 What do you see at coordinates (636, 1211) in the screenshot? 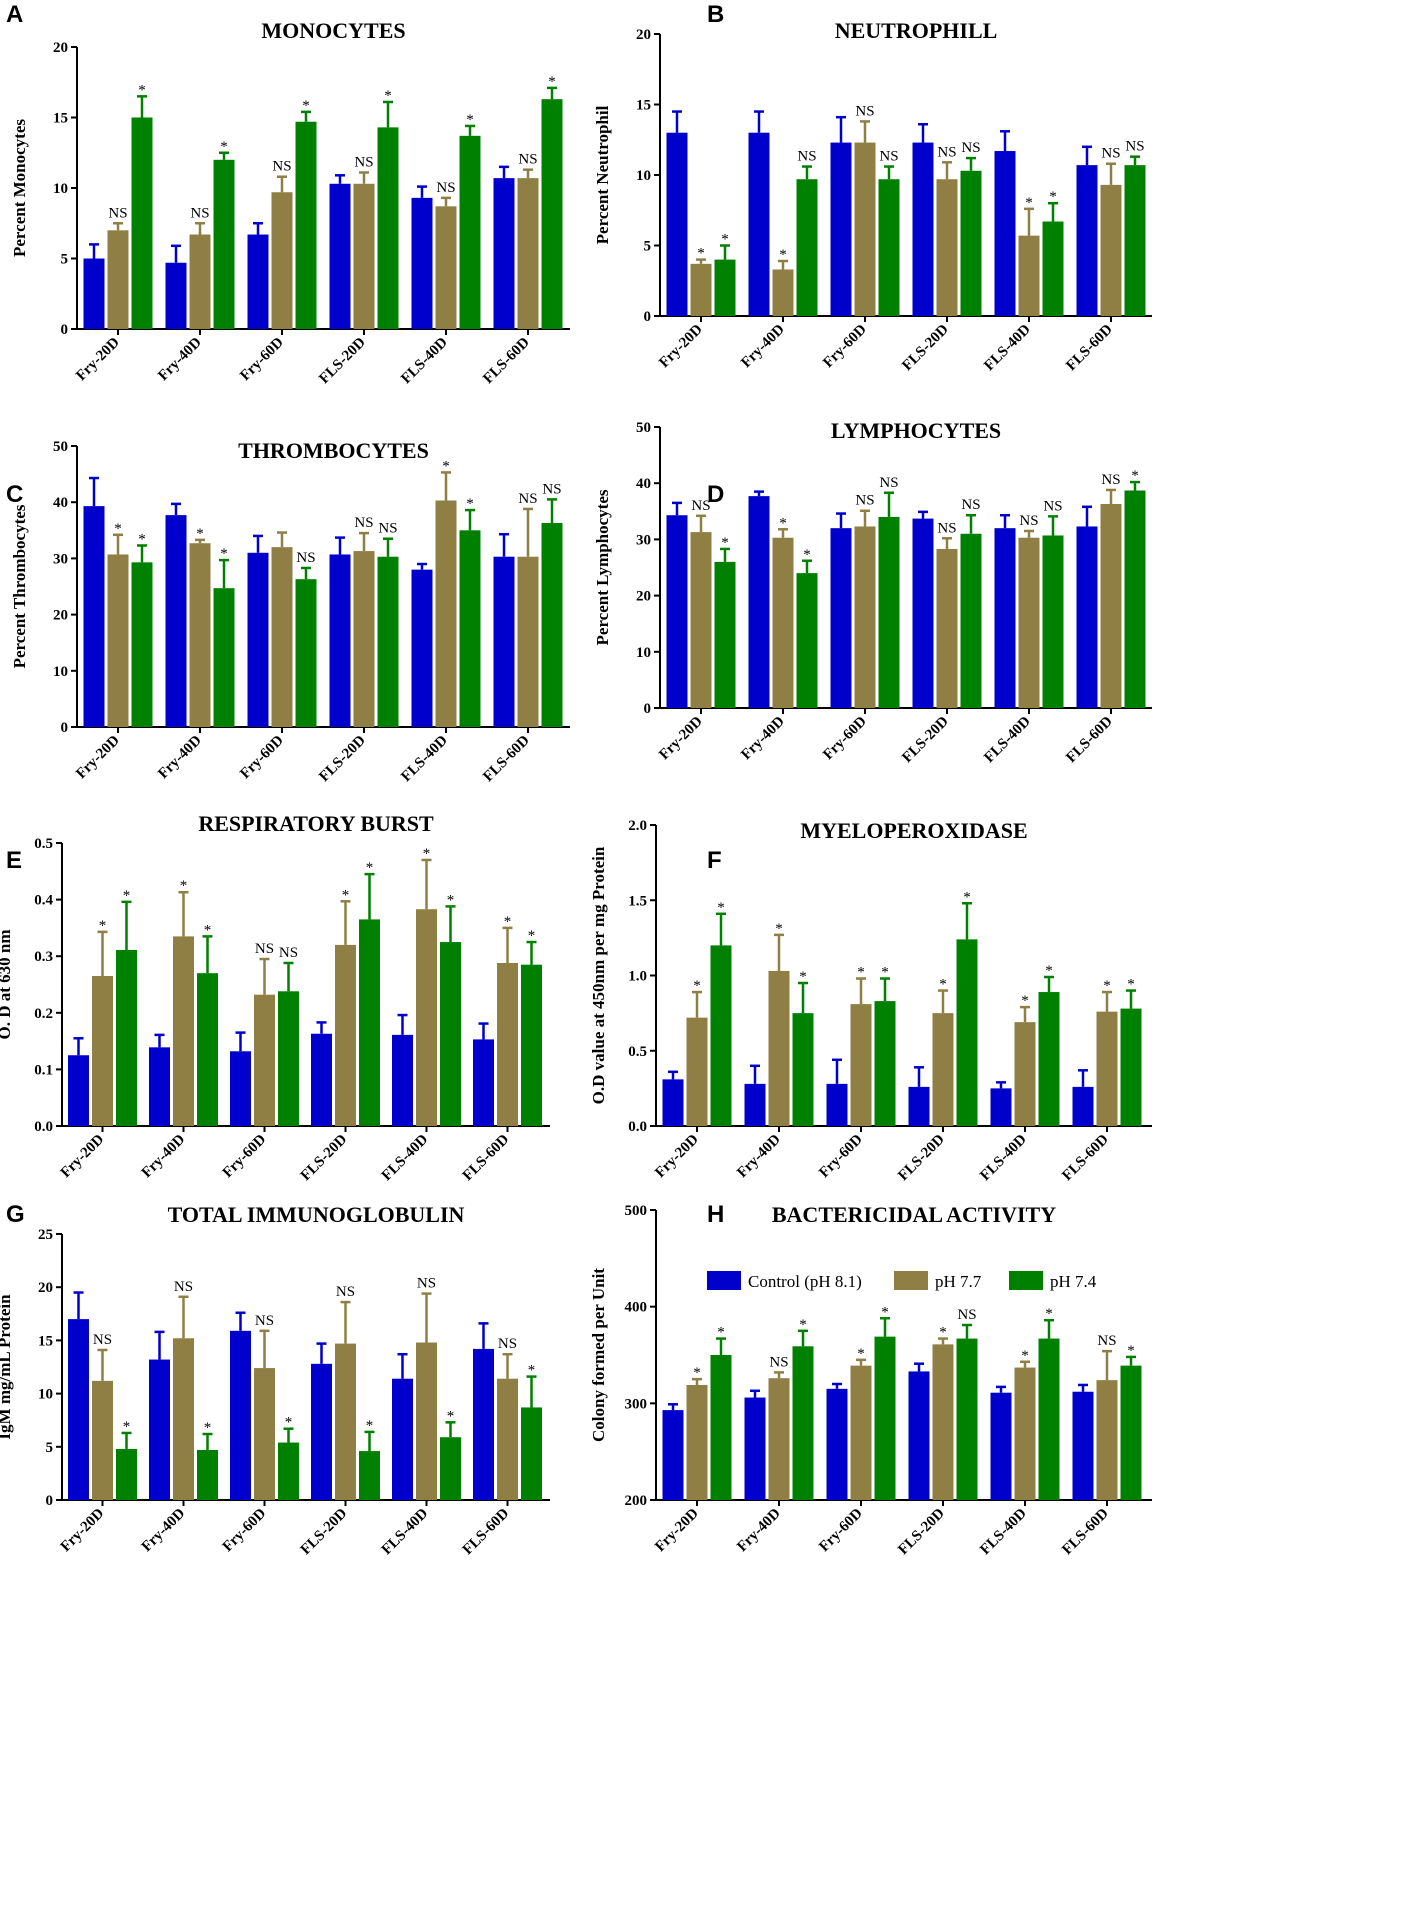
I see `y-tick-label: 500` at bounding box center [636, 1211].